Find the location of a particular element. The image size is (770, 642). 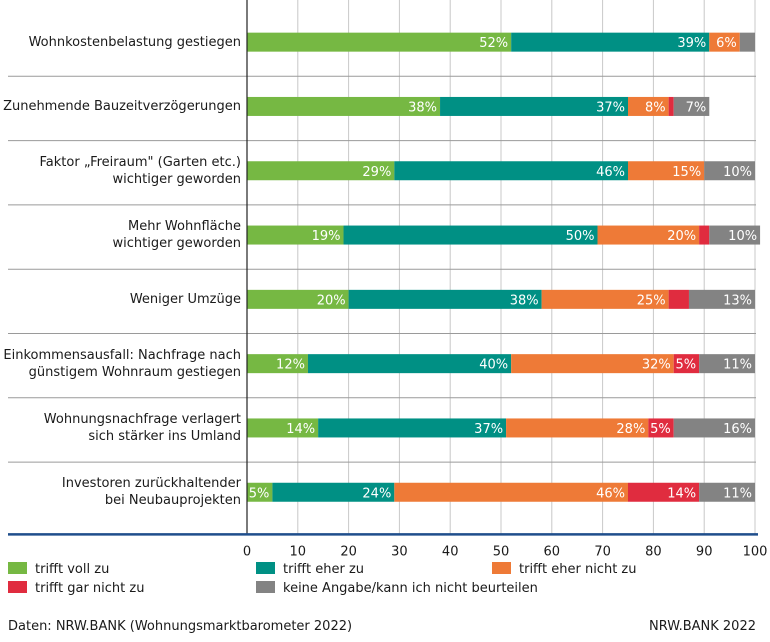

category-label: Zunehmende Bauzeitverzögerungen is located at coordinates (120, 106).